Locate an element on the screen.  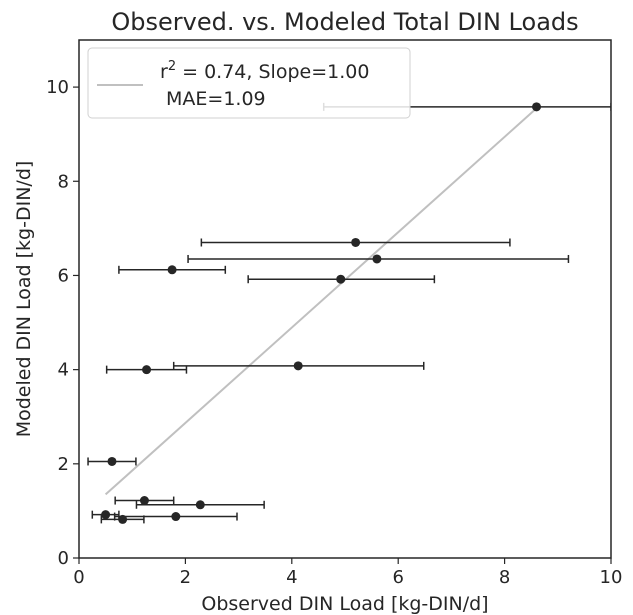
legend-r: r is located at coordinates (164, 72).